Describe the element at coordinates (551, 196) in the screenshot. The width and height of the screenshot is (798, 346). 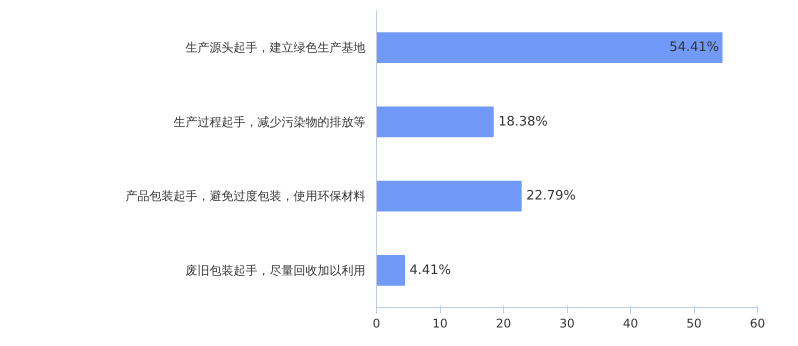
I see `data-label: 22.79%` at that location.